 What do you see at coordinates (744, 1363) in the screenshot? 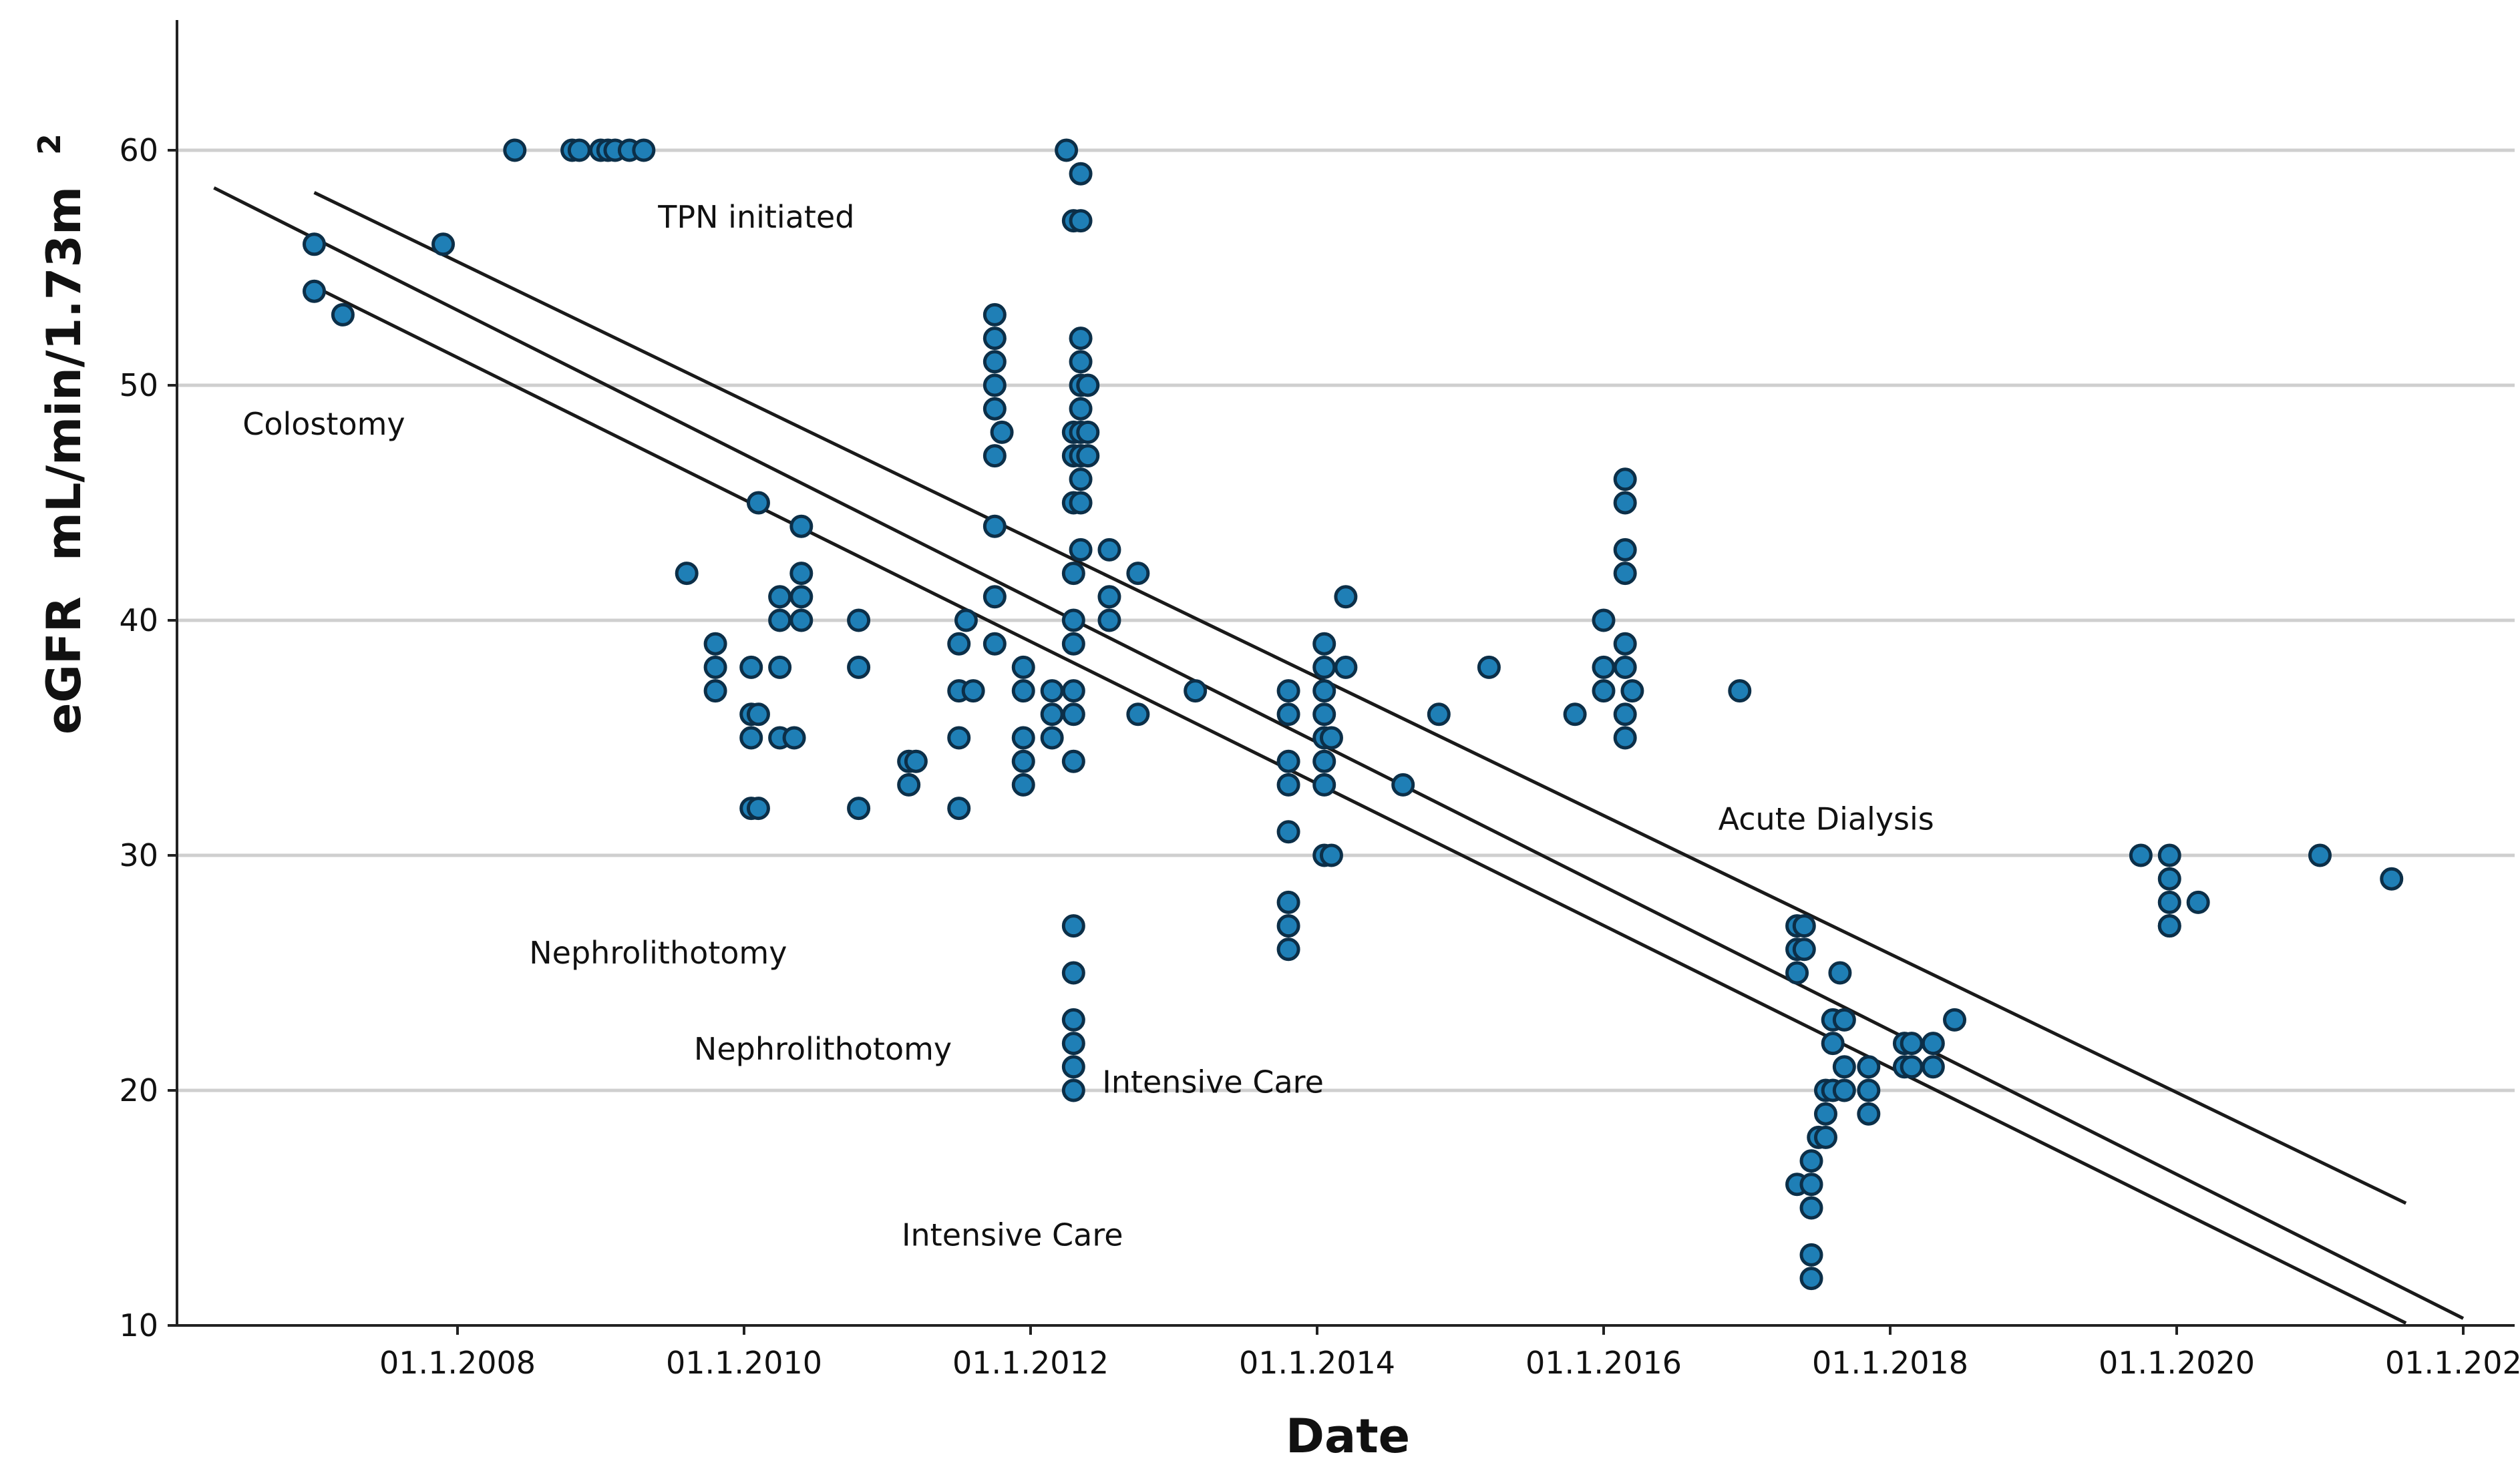
I see `x-tick-label: 01.1.2010` at bounding box center [744, 1363].